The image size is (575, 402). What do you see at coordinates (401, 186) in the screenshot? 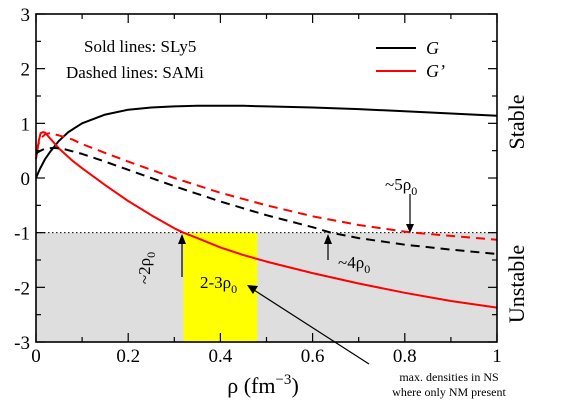
I see `annotation-5rho-label: ~5ρ0` at bounding box center [401, 186].